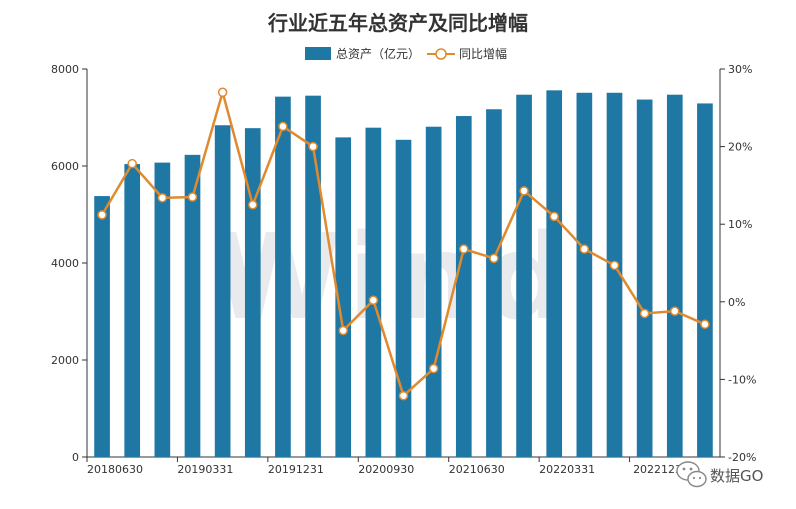 This screenshot has height=509, width=796. I want to click on y-left-tick-label: 4000, so click(65, 263).